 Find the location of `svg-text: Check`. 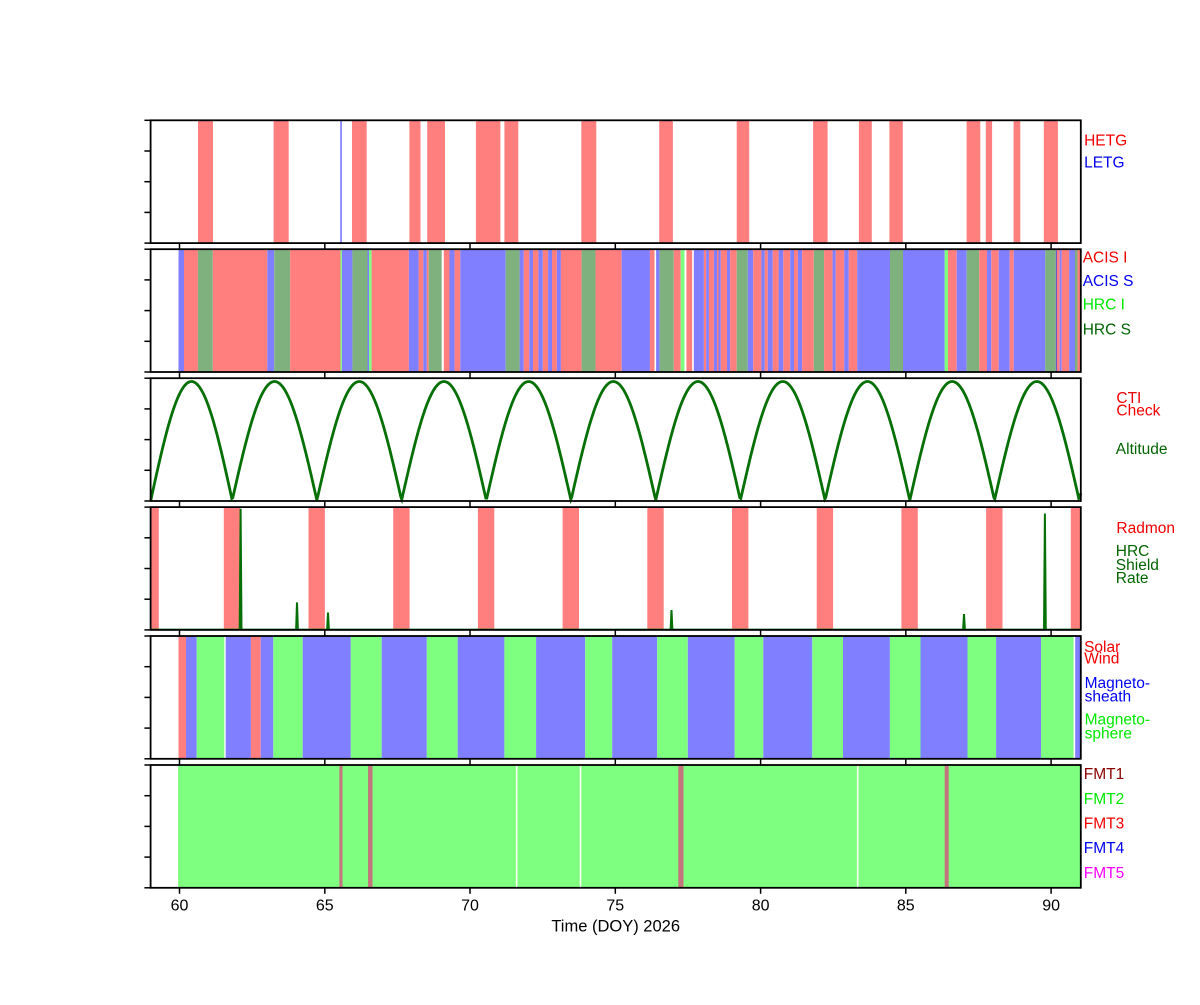

svg-text: Check is located at coordinates (1138, 411).